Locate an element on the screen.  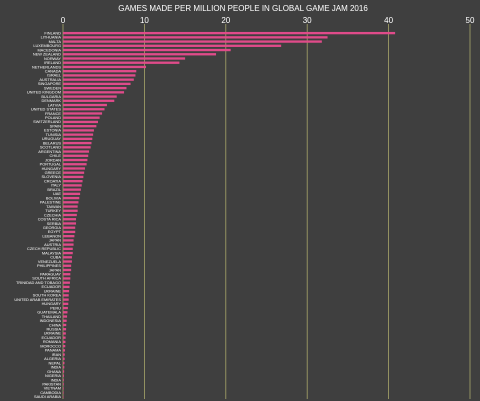
category-label: THAILAND is located at coordinates (51, 316).